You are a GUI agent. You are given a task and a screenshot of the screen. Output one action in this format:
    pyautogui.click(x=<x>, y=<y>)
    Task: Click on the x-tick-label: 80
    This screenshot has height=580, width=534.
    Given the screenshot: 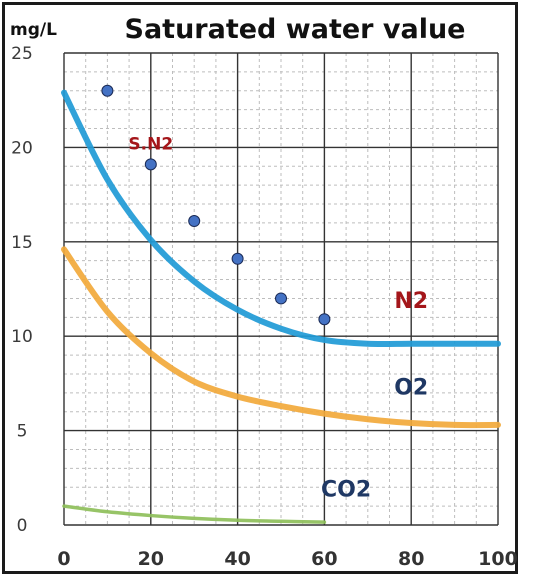 What is the action you would take?
    pyautogui.click(x=411, y=559)
    